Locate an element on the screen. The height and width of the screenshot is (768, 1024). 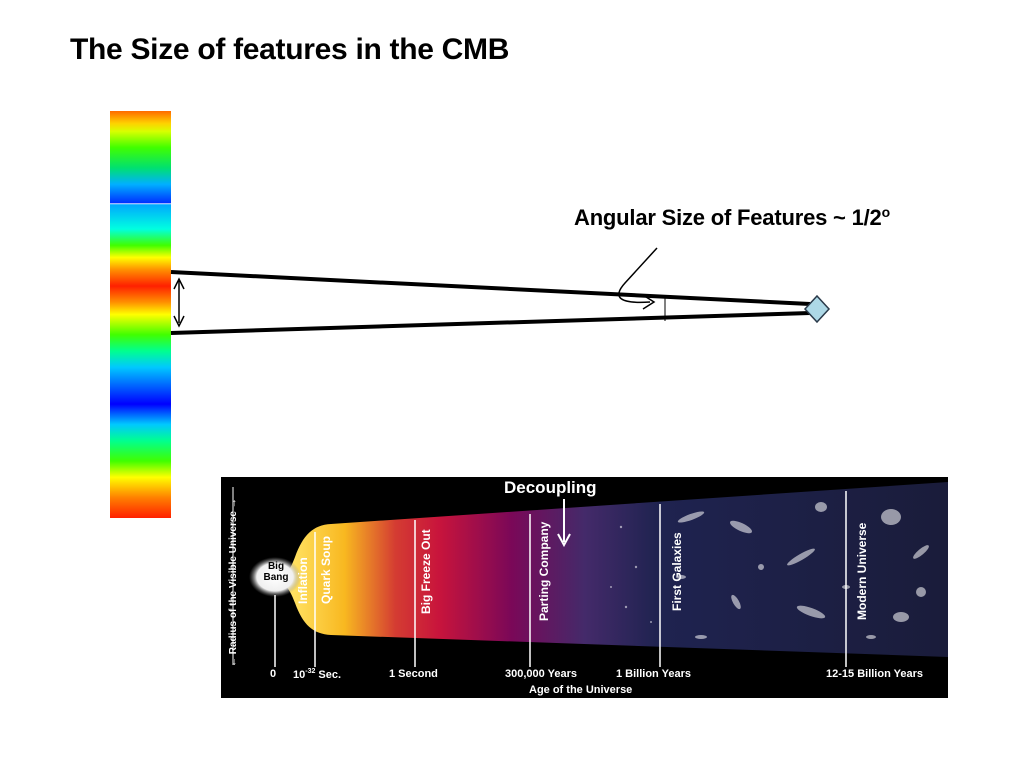
x-axis-title: Age of the Universe is located at coordinates (581, 690).